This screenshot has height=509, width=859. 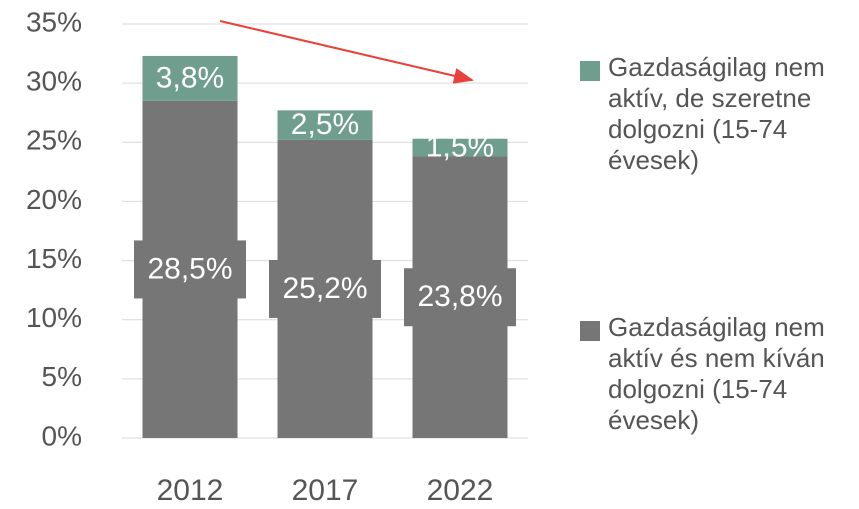 What do you see at coordinates (54, 140) in the screenshot?
I see `y-tick-label: 25%` at bounding box center [54, 140].